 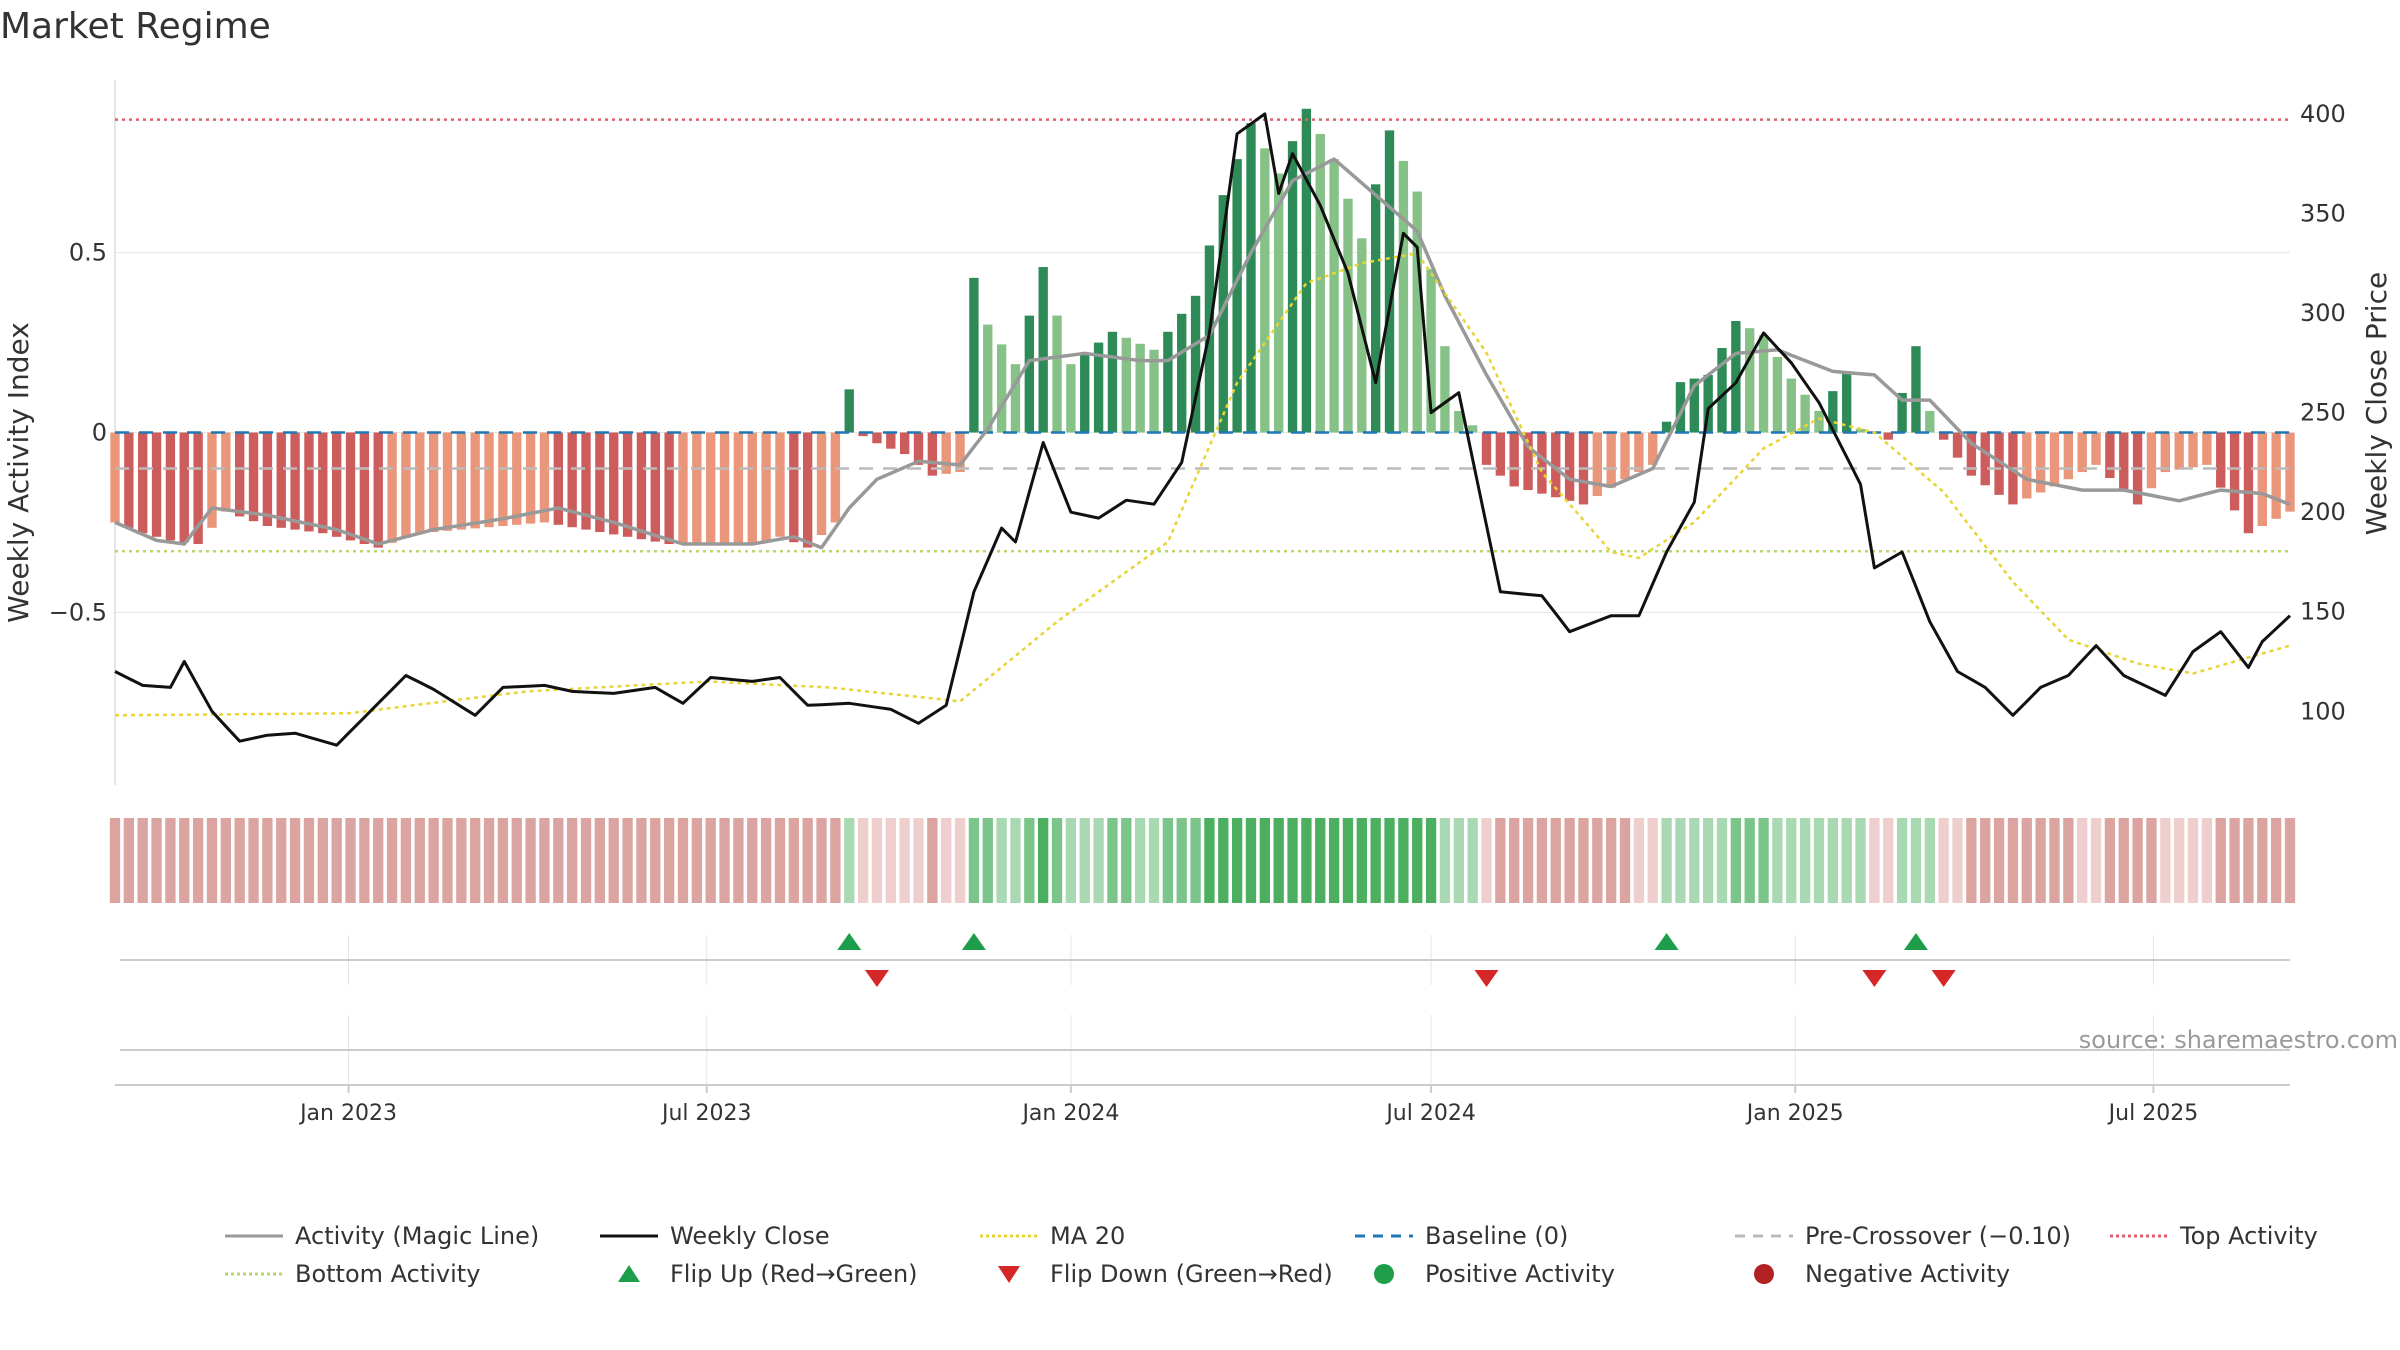 What do you see at coordinates (78, 612) in the screenshot?
I see `y-left-tick-label-2: −0.5` at bounding box center [78, 612].